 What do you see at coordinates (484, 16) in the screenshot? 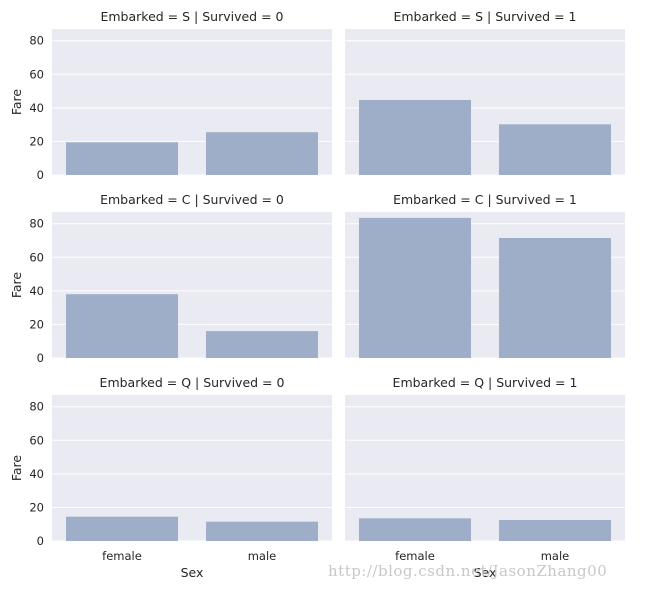
I see `facet-title: Embarked = S | Survived = 1` at bounding box center [484, 16].